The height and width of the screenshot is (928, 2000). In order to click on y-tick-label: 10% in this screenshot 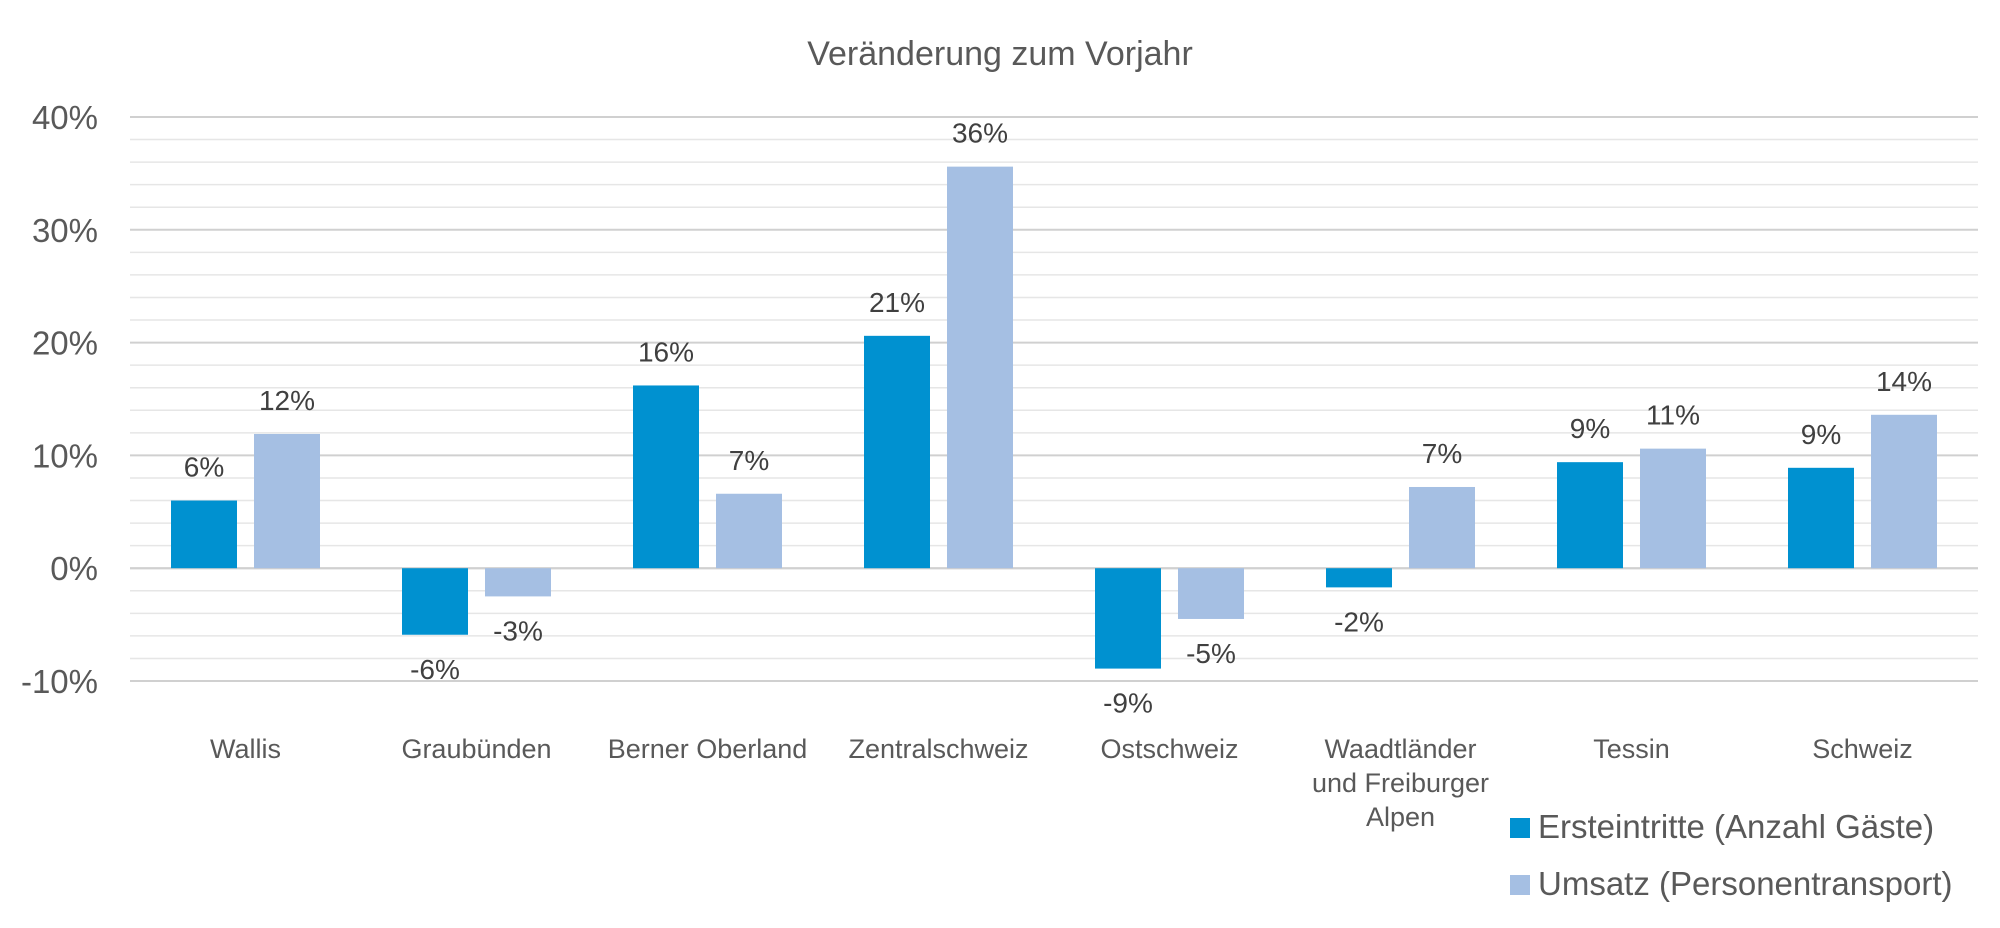, I will do `click(65, 455)`.